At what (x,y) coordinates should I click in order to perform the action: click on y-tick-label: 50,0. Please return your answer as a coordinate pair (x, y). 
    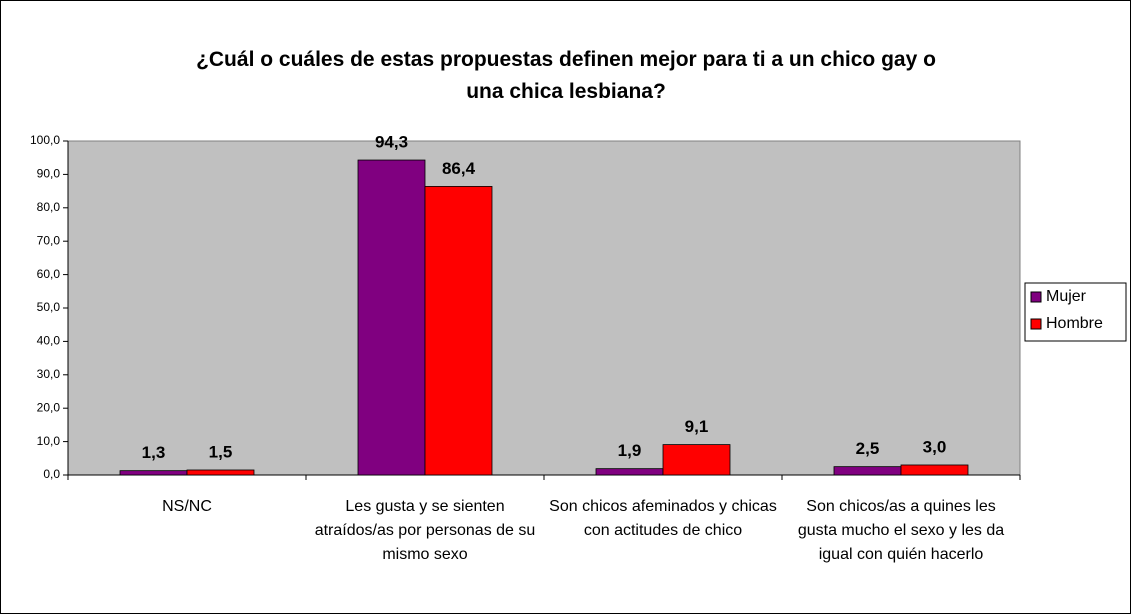
    Looking at the image, I should click on (49, 307).